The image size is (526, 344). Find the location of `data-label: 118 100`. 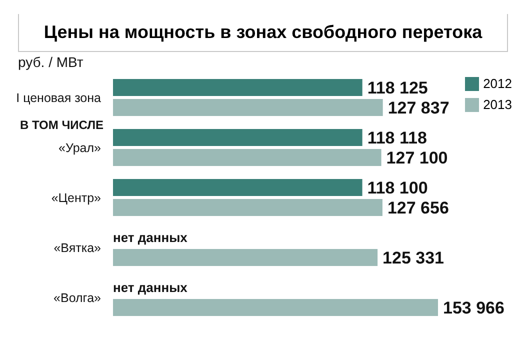

data-label: 118 100 is located at coordinates (397, 188).